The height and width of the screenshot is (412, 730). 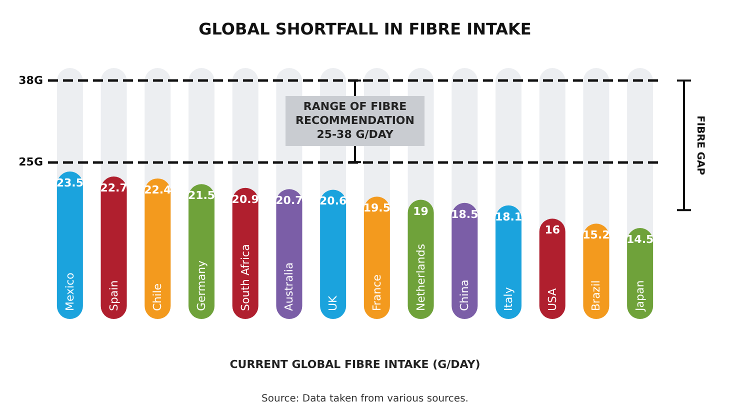 I want to click on data-label: 16, so click(x=552, y=230).